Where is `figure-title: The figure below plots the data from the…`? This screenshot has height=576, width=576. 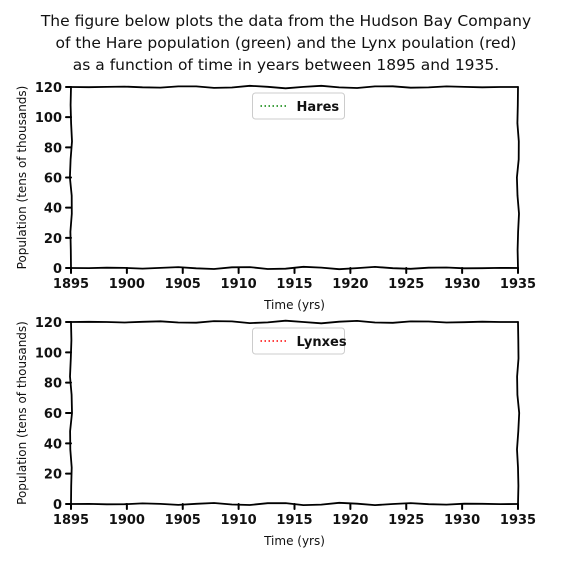
figure-title: The figure below plots the data from the… is located at coordinates (285, 43).